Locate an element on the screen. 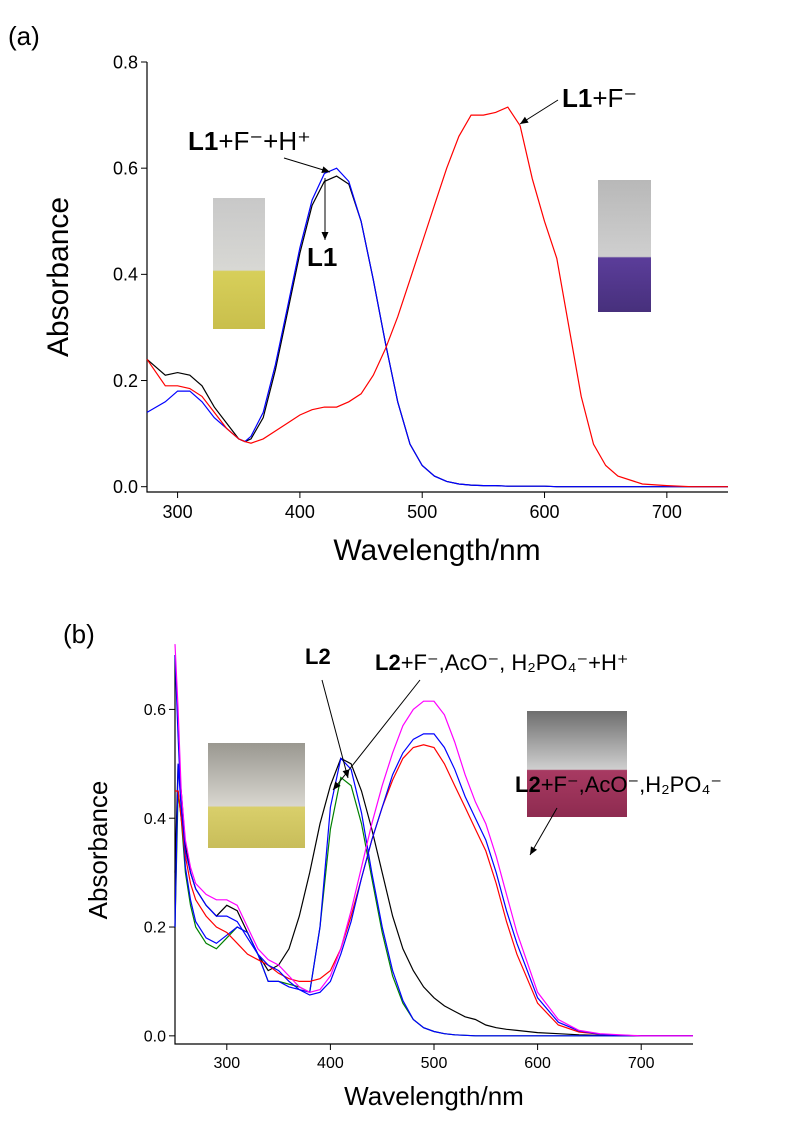 The image size is (788, 1124). curve-label: L1 is located at coordinates (322, 257).